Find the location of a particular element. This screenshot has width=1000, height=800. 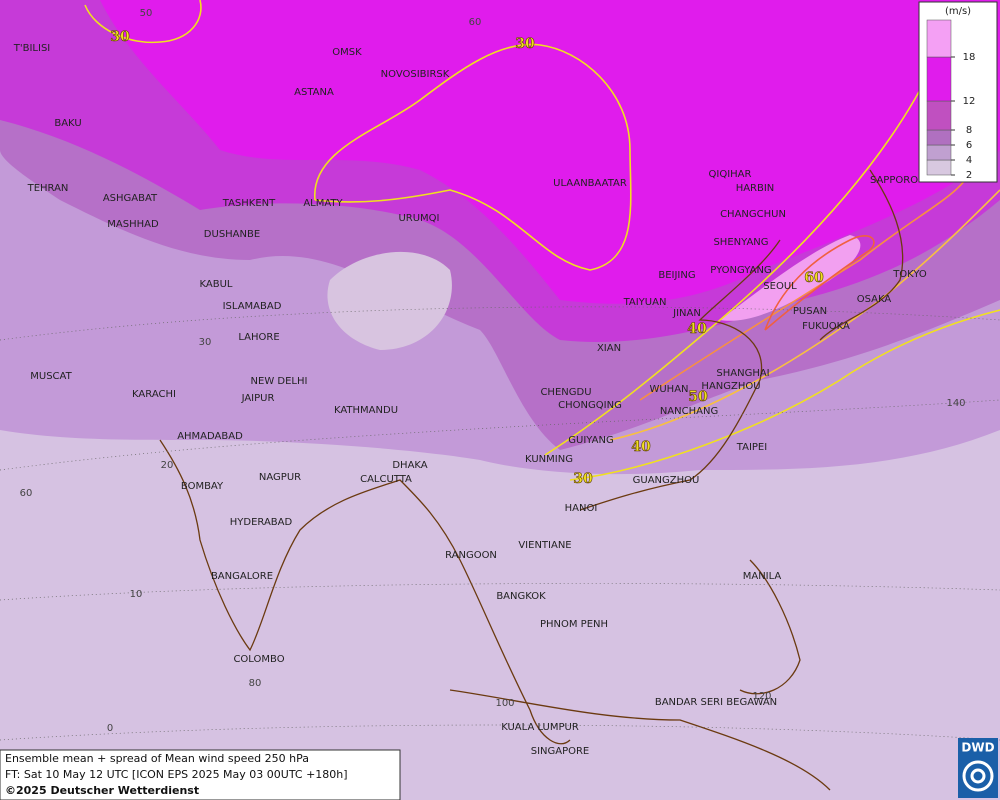

city-label: HARBIN is located at coordinates (755, 188).